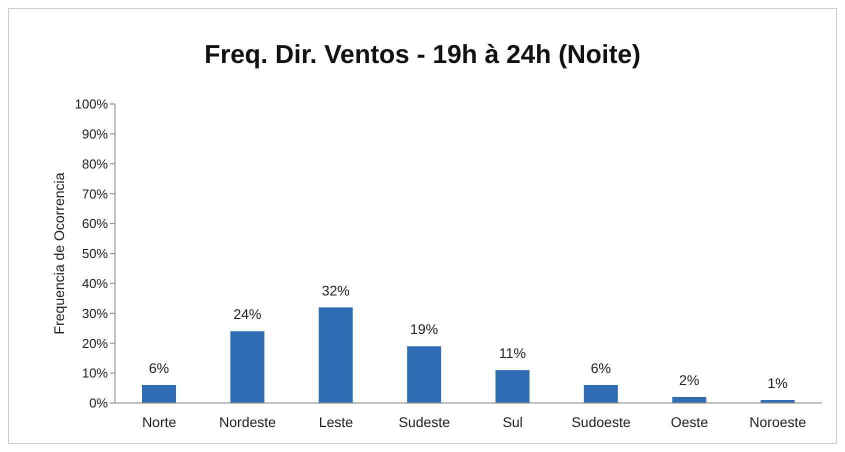 The height and width of the screenshot is (452, 845). What do you see at coordinates (95, 164) in the screenshot?
I see `y-tick-label: 80%` at bounding box center [95, 164].